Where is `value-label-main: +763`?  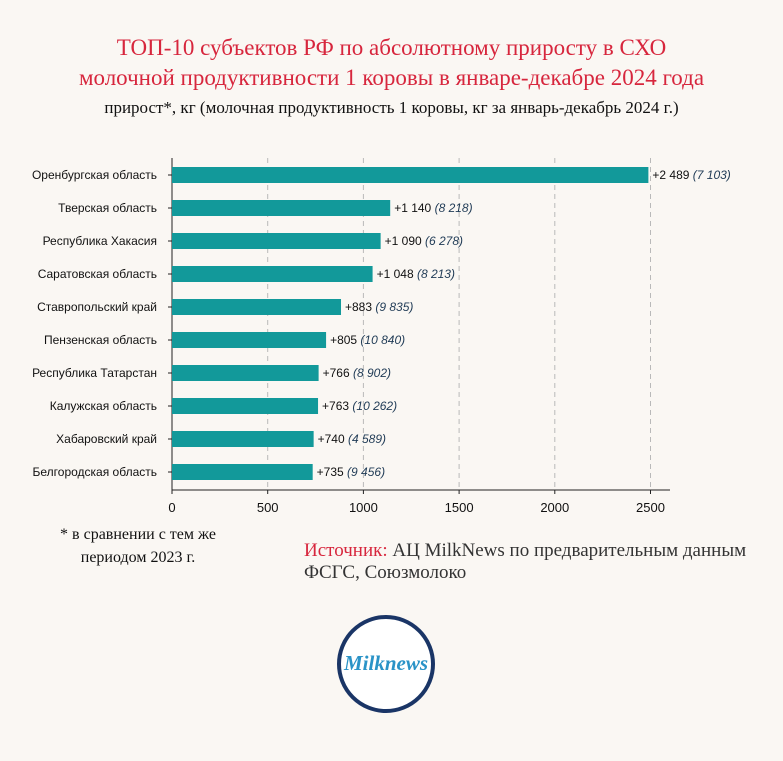 value-label-main: +763 is located at coordinates (335, 406).